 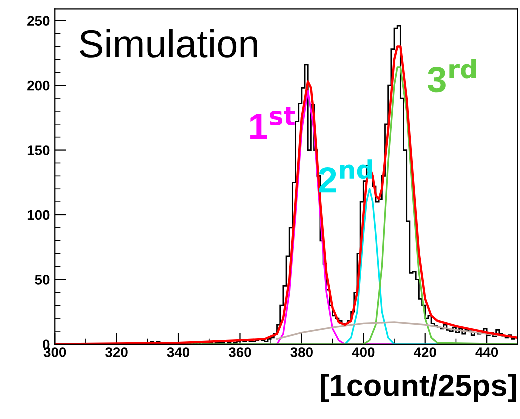 What do you see at coordinates (169, 43) in the screenshot?
I see `annotation: Simulation` at bounding box center [169, 43].